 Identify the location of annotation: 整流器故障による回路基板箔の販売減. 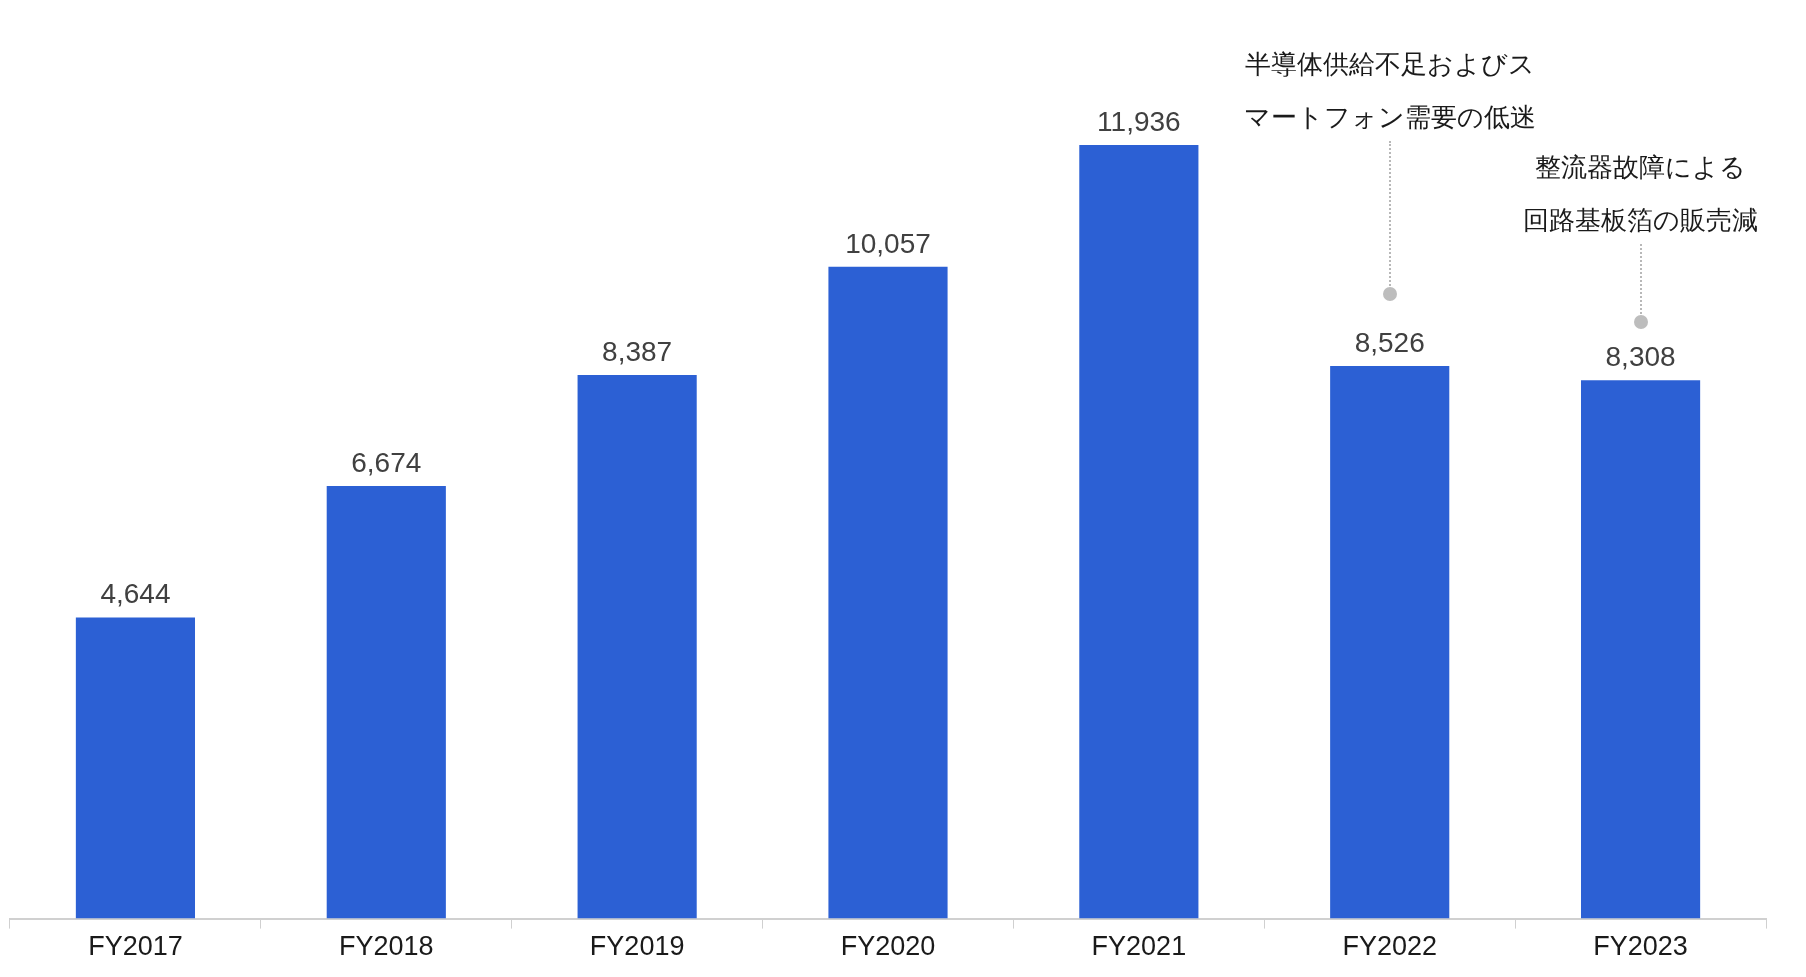
(1641, 193).